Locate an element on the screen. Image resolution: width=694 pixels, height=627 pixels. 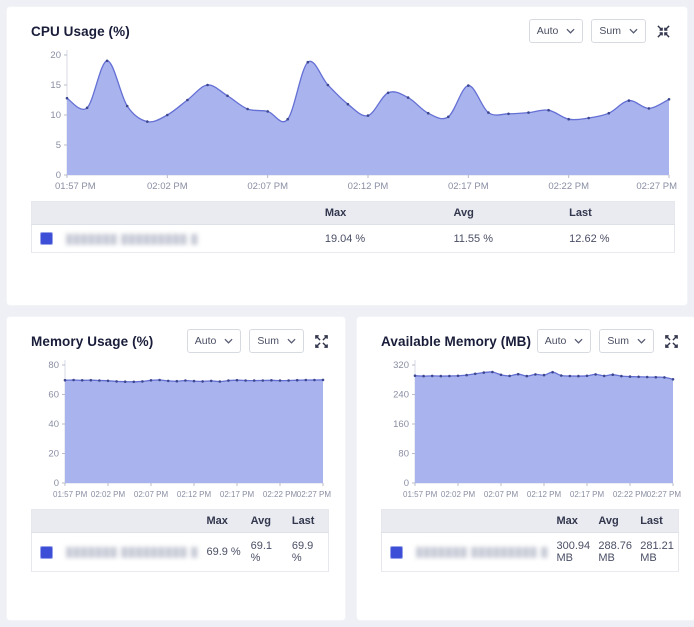
available-memory-aggregate-select-value: Sum is located at coordinates (618, 341).